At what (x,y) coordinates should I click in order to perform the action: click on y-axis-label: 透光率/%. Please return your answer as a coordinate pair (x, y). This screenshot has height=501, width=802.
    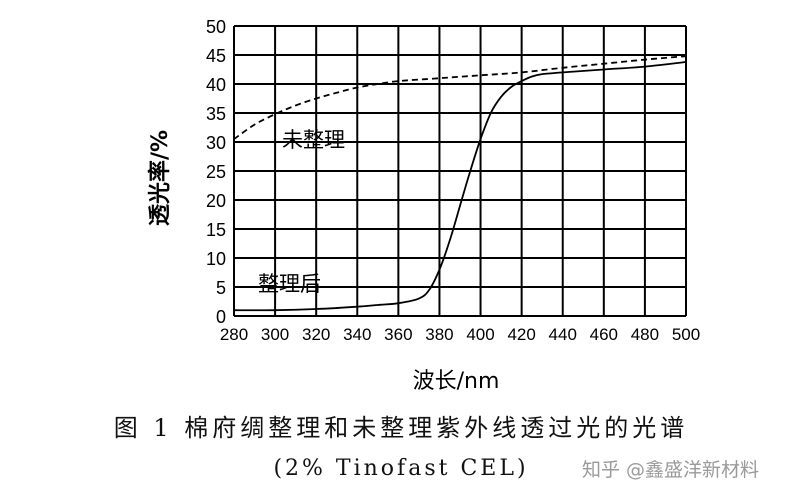
    Looking at the image, I should click on (160, 178).